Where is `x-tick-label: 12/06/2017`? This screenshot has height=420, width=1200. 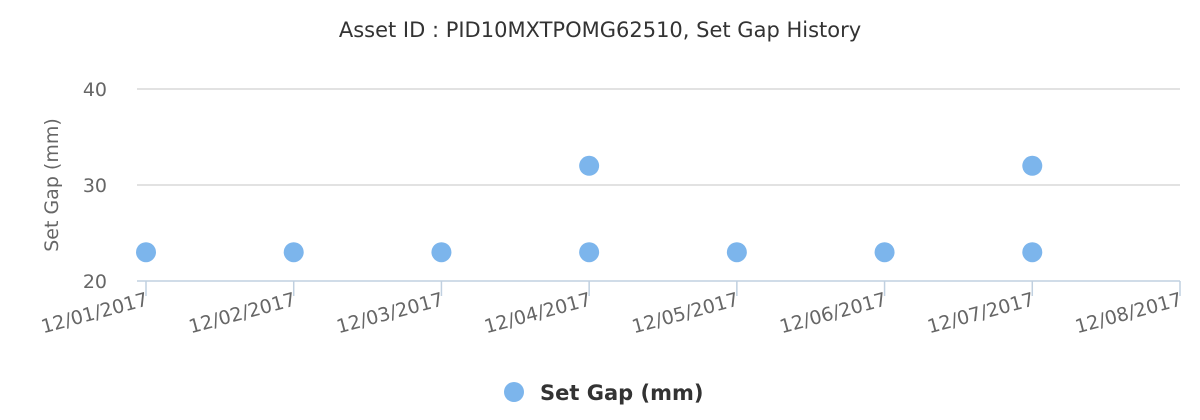 x-tick-label: 12/06/2017 is located at coordinates (832, 314).